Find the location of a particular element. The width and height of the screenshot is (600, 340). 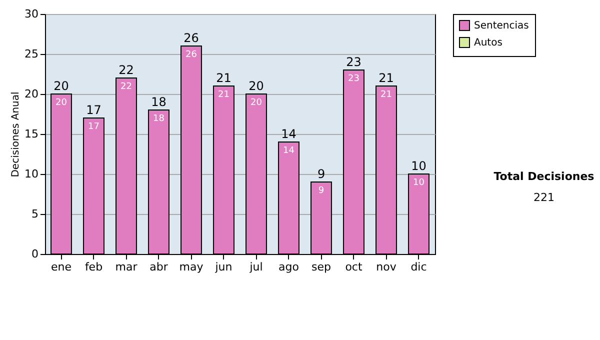

text: Total Decisiones is located at coordinates (544, 176).